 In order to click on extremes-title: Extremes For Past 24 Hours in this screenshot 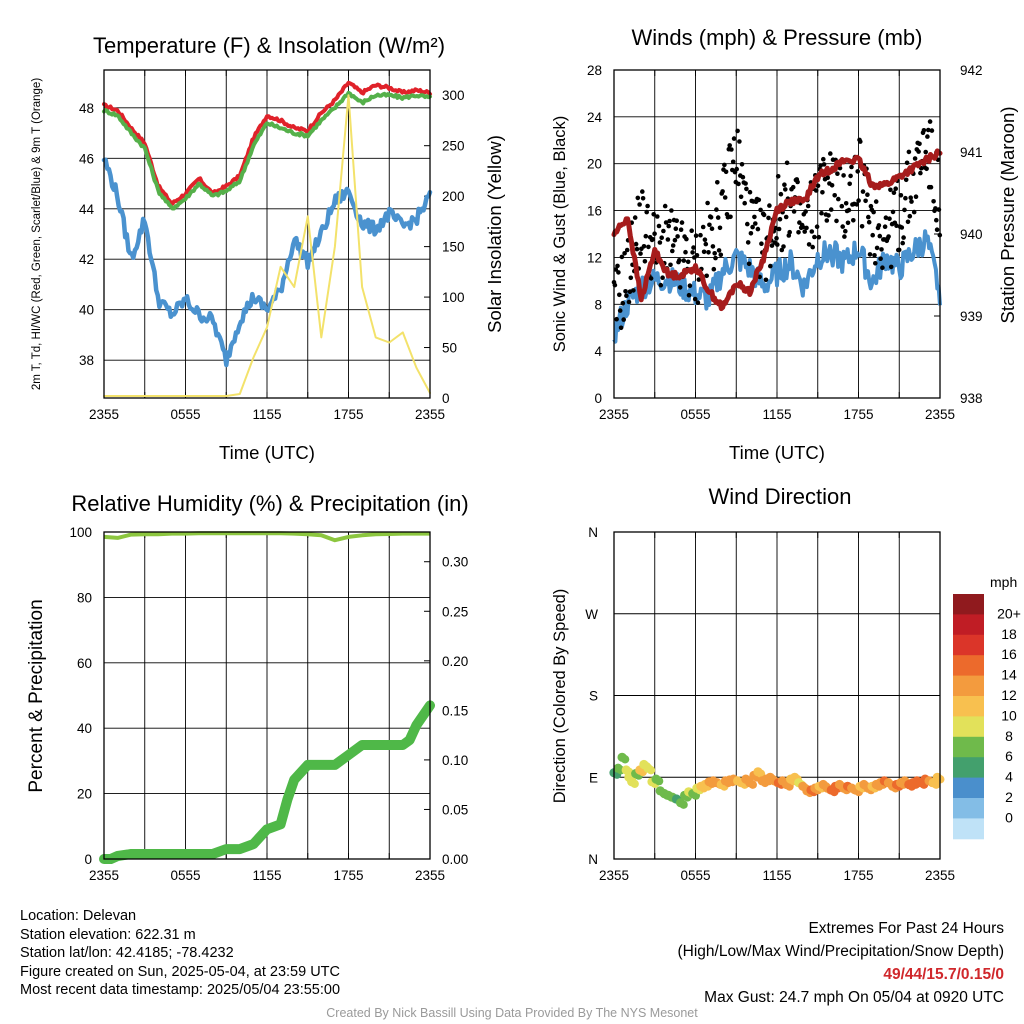, I will do `click(906, 928)`.